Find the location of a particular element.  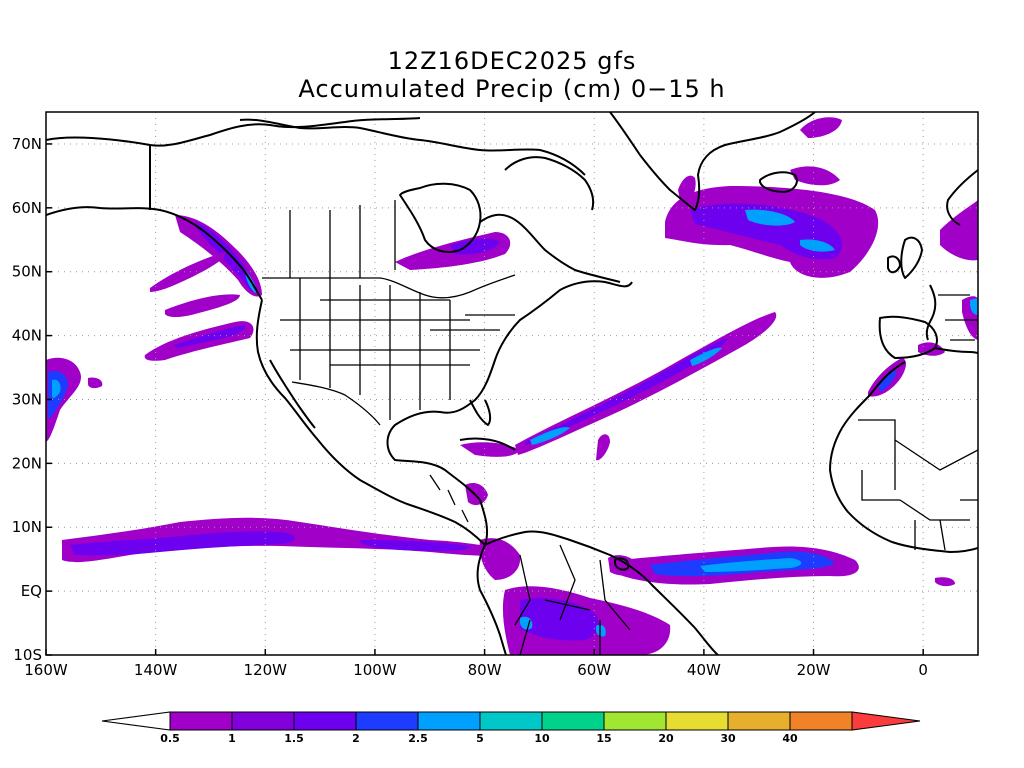

precip-norway is located at coordinates (959, 230).